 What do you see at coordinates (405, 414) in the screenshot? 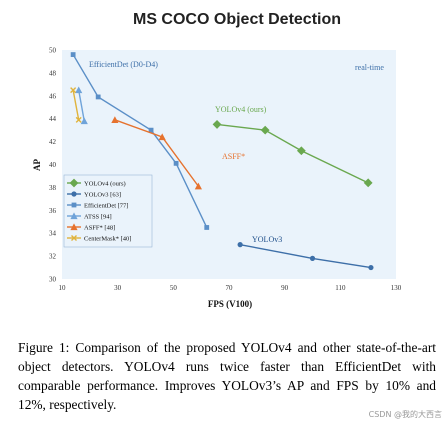
I see `watermark: CSDN @我的大西言` at bounding box center [405, 414].